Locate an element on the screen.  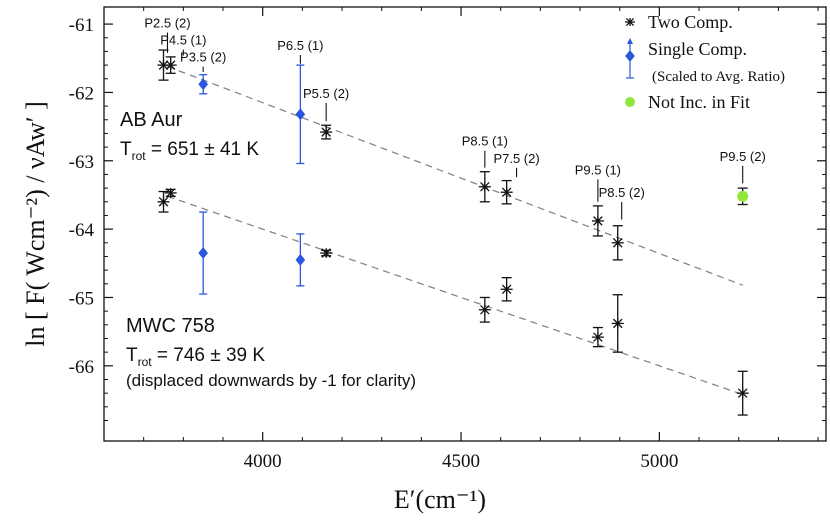
trot-label-mwc-758: Trot = 746 ± 39 K is located at coordinates (195, 357).